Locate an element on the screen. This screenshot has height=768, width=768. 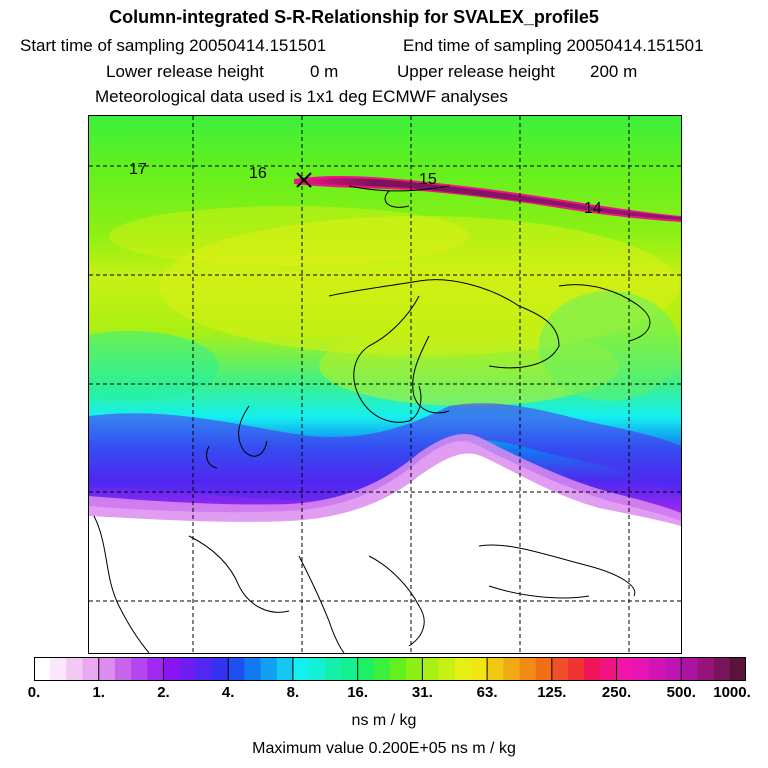
colorbar-tick-label: 0. is located at coordinates (34, 692).